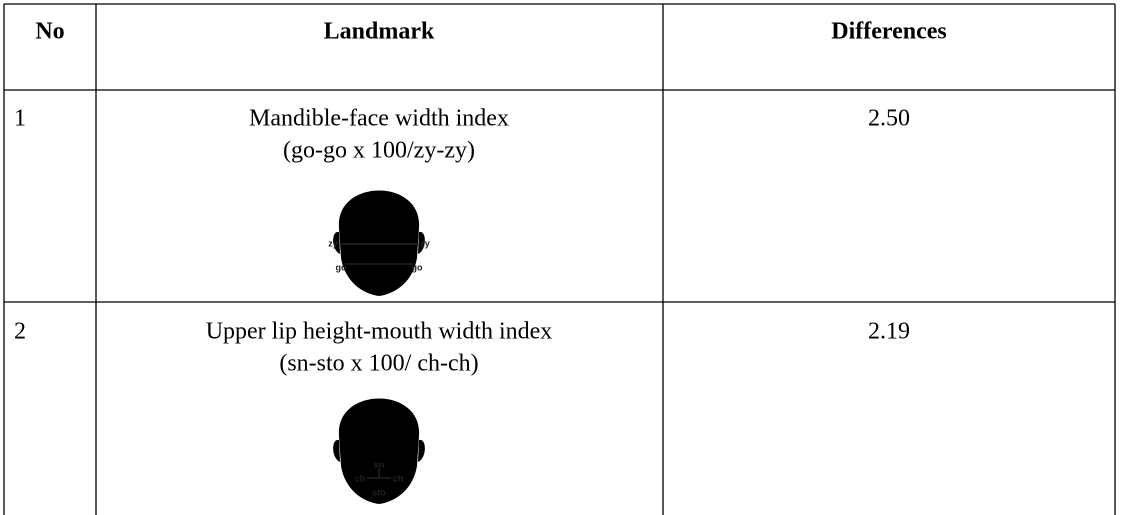 This screenshot has width=1122, height=515. I want to click on landmark-formula: (sn-sto x 100/ ch-ch), so click(378, 364).